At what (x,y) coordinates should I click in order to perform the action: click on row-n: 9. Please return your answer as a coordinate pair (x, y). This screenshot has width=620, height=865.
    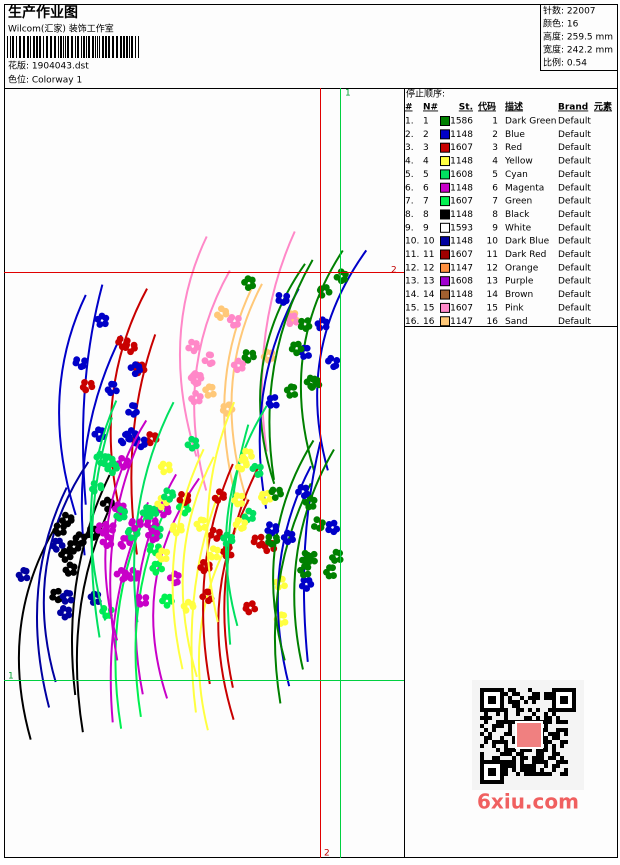
    Looking at the image, I should click on (426, 228).